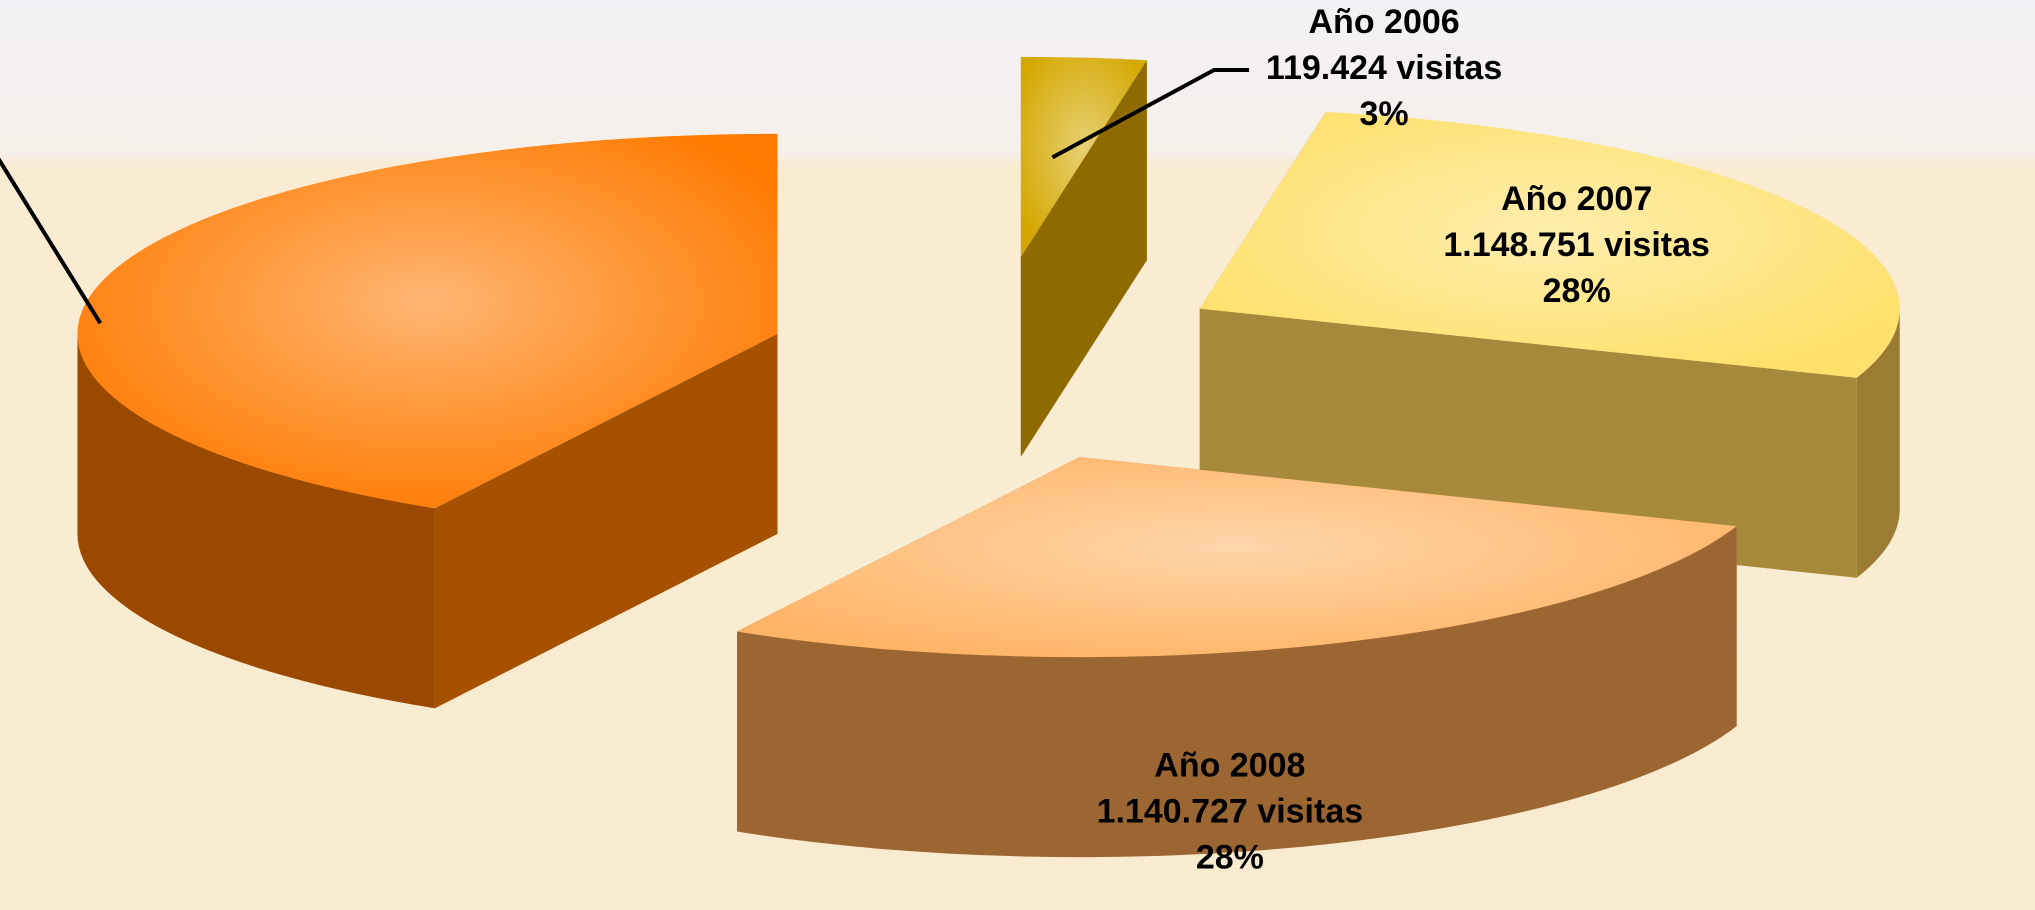 The height and width of the screenshot is (910, 2035). Describe the element at coordinates (1229, 765) in the screenshot. I see `category-label: Año 2008` at that location.